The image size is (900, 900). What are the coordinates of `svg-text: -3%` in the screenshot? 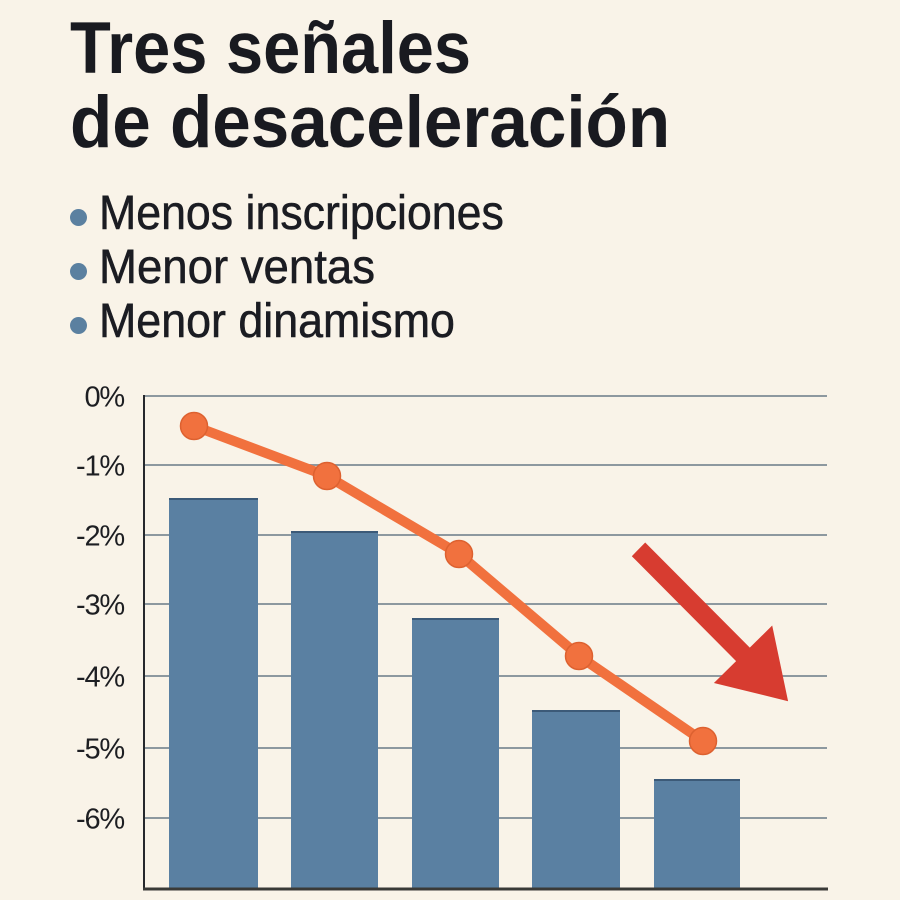 It's located at (100, 606).